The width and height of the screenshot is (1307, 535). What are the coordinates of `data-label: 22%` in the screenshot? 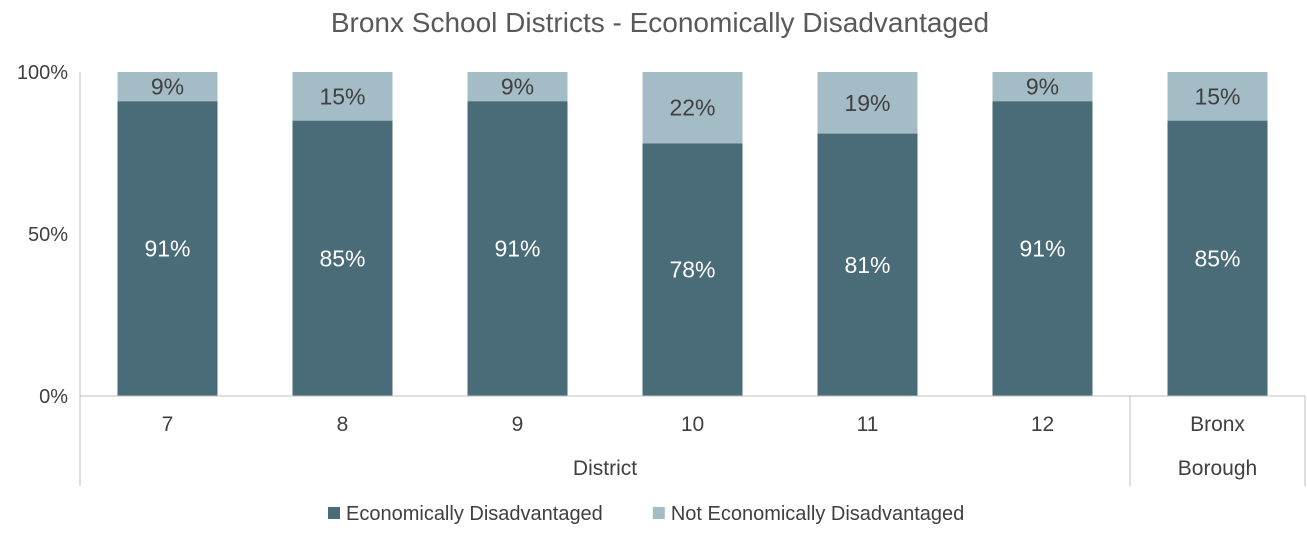 It's located at (692, 108).